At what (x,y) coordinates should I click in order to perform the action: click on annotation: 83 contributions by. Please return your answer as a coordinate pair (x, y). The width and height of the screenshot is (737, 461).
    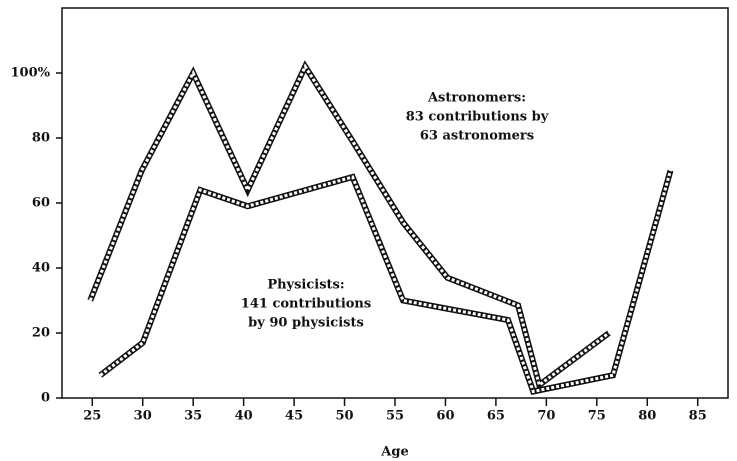
    Looking at the image, I should click on (477, 117).